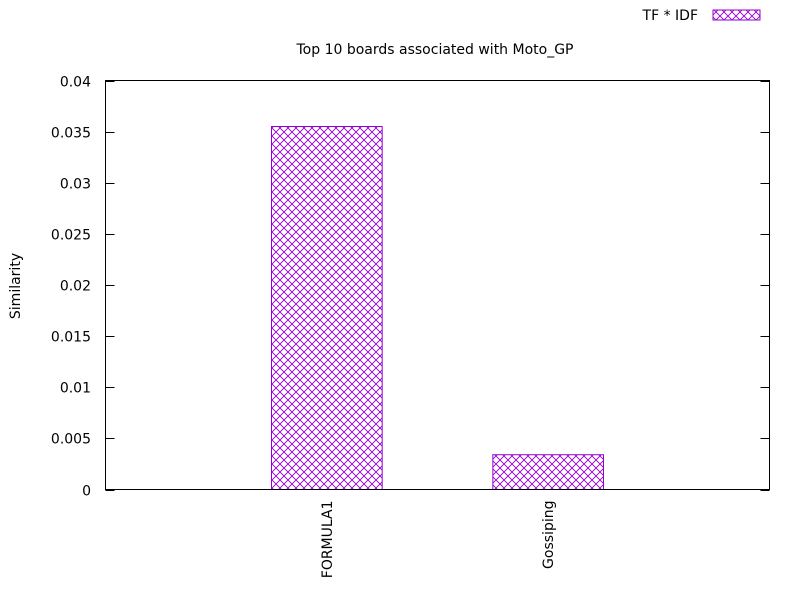 This screenshot has width=800, height=600. I want to click on y-tick-label: 0.02, so click(75, 287).